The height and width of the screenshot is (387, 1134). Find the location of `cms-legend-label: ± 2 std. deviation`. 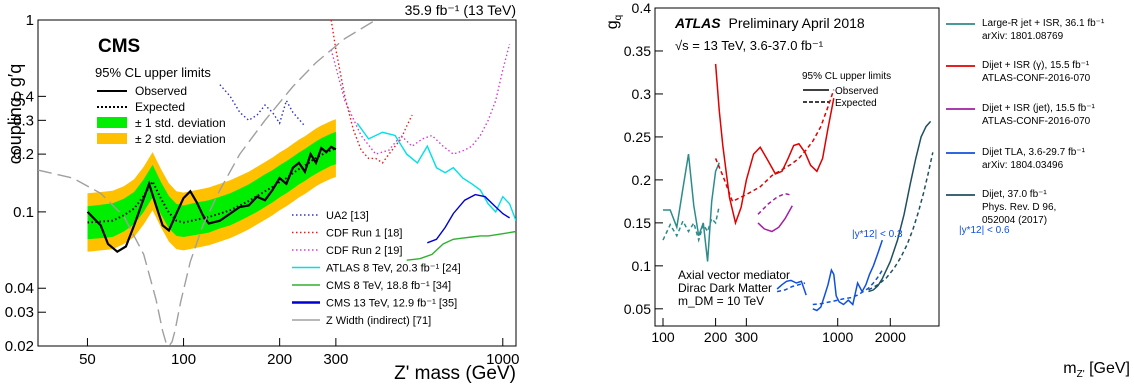

cms-legend-label: ± 2 std. deviation is located at coordinates (180, 139).